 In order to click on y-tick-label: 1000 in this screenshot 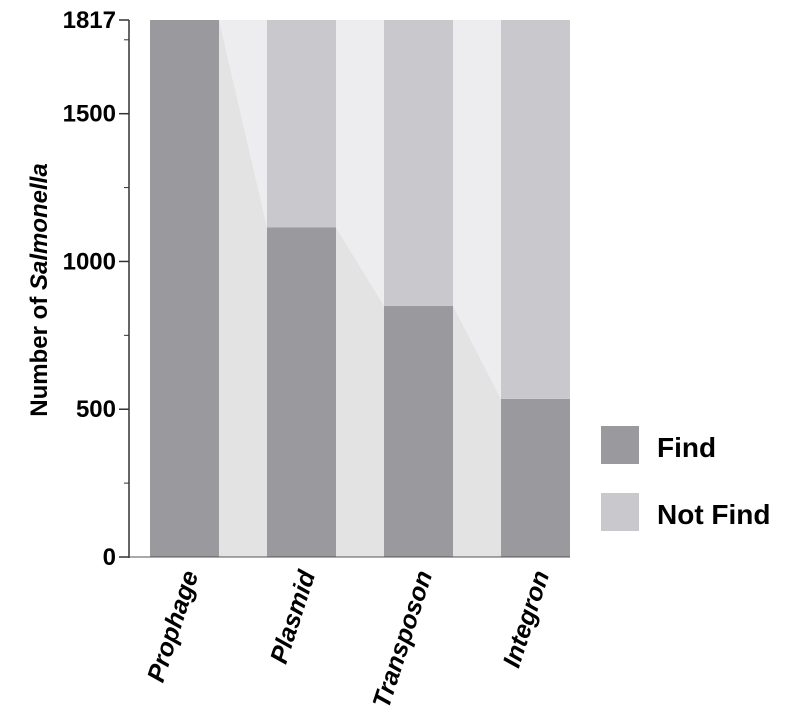, I will do `click(89, 261)`.